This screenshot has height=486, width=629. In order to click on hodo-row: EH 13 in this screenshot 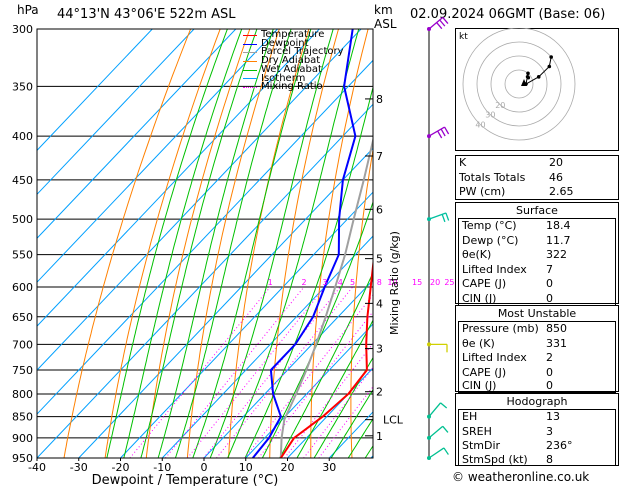, I will do `click(511, 416)`.